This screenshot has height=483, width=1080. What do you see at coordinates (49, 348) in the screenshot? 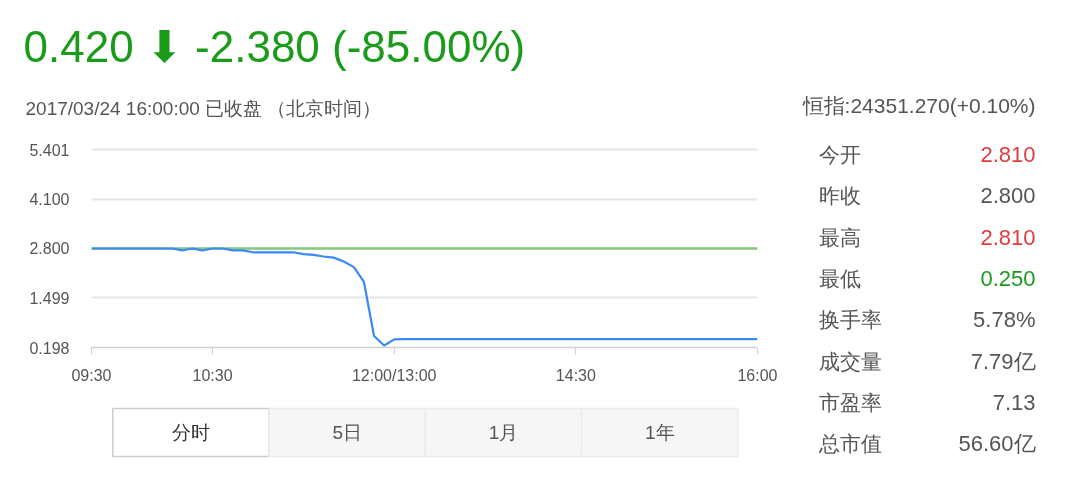
I see `y-tick-label: 0.198` at bounding box center [49, 348].